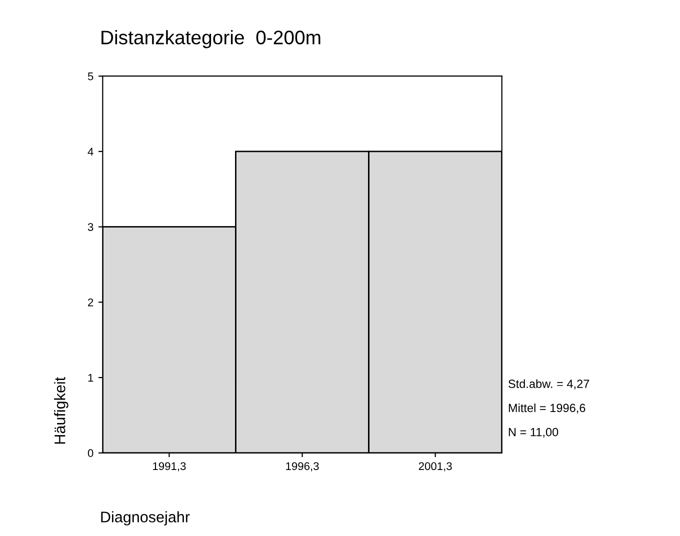  What do you see at coordinates (91, 302) in the screenshot?
I see `y-tick-label: 2` at bounding box center [91, 302].